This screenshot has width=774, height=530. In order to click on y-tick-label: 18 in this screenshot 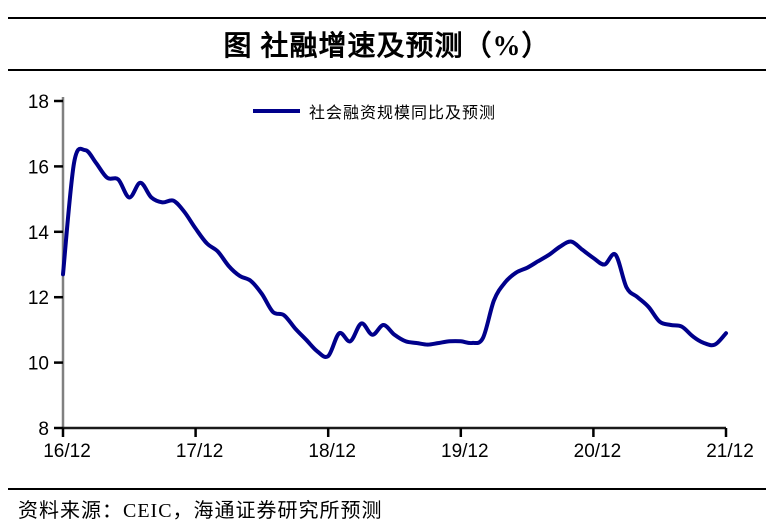, I will do `click(38, 102)`.